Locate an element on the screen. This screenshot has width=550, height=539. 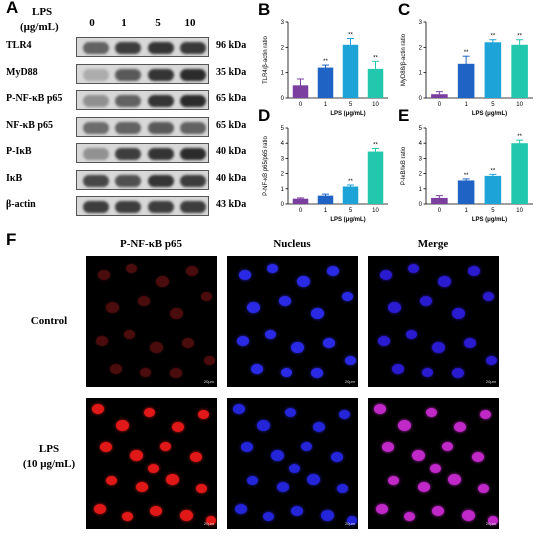
blot-protein-label: MyD88 is located at coordinates (22, 72).